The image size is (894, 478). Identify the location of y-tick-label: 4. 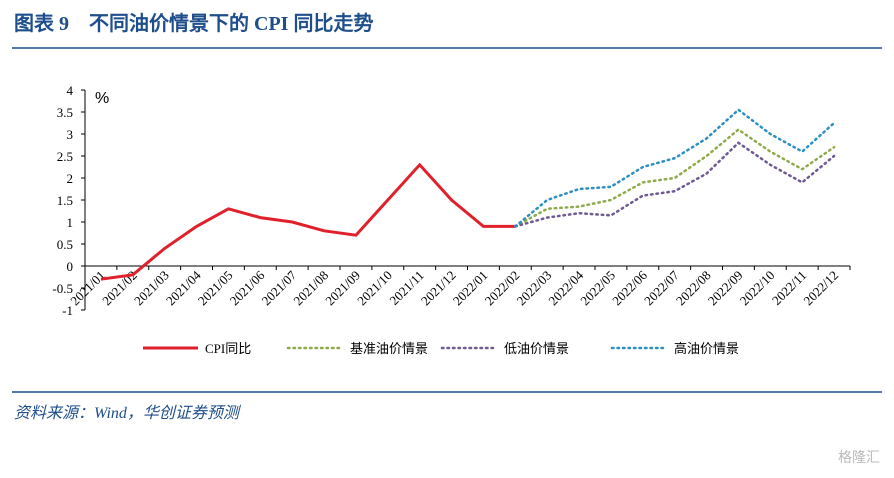
(70, 90).